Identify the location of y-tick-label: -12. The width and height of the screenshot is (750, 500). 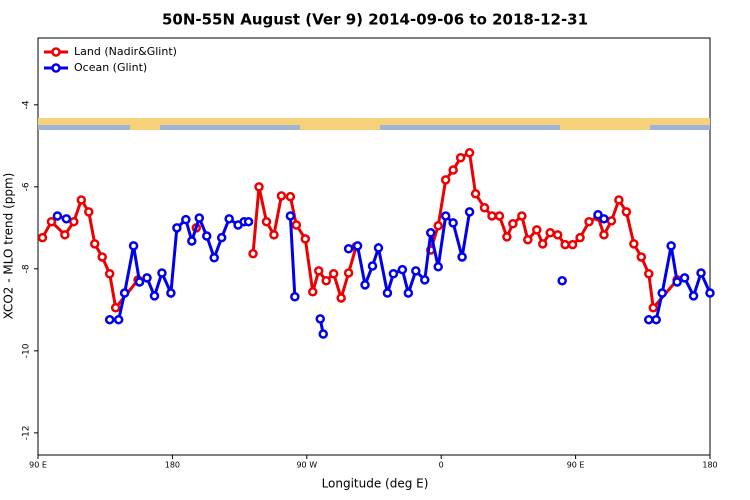
(27, 433).